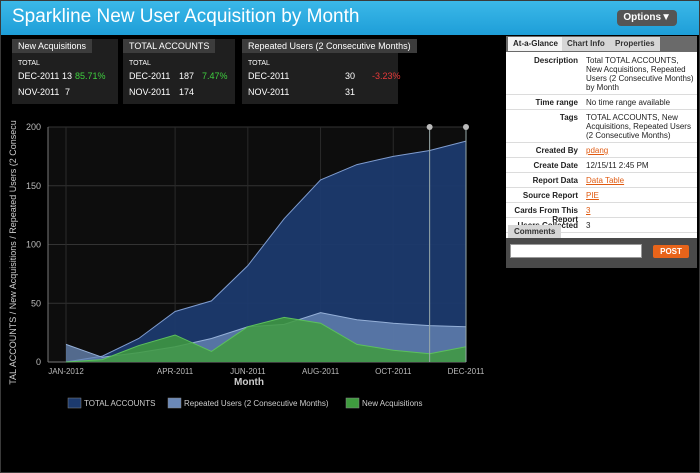 This screenshot has height=473, width=700. I want to click on row-change: 7.47%, so click(215, 76).